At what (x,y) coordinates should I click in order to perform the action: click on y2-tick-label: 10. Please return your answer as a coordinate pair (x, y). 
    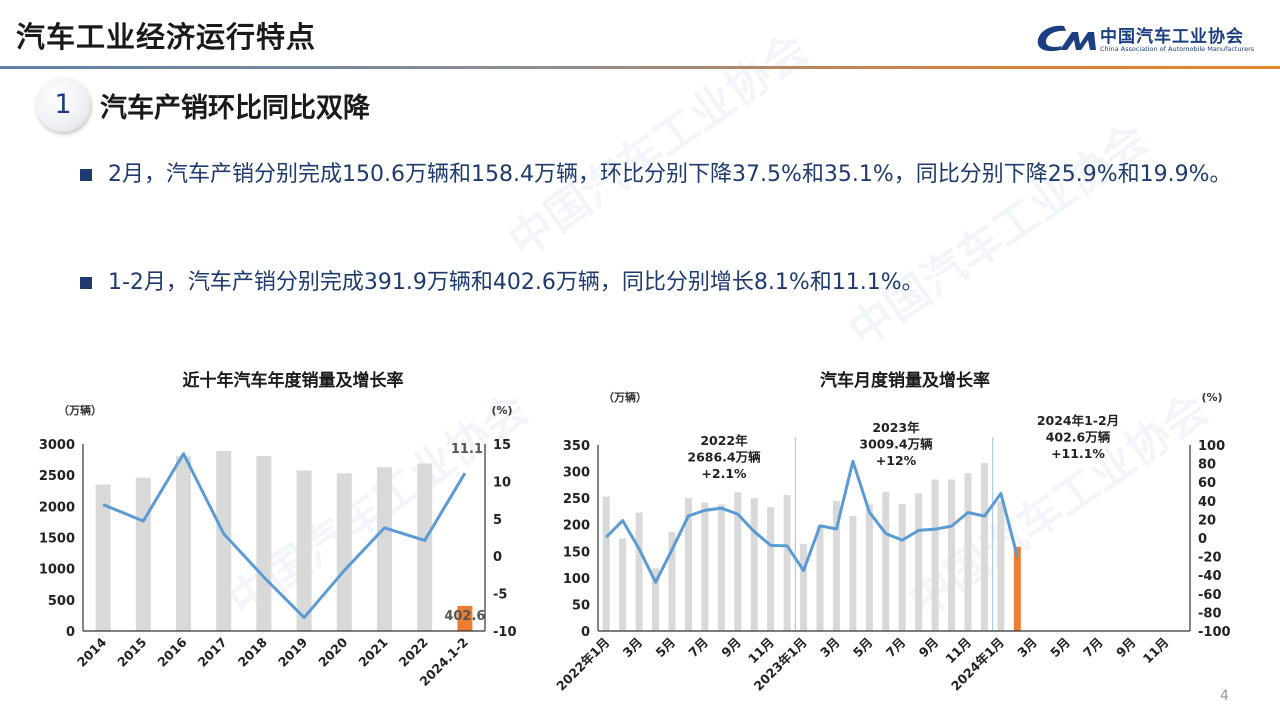
    Looking at the image, I should click on (502, 482).